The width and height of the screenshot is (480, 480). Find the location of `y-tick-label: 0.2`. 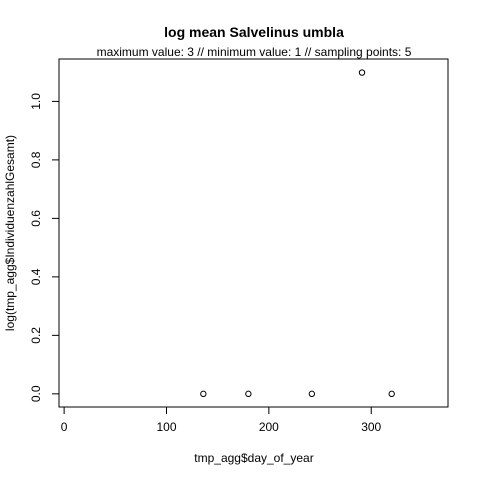

y-tick-label: 0.2 is located at coordinates (36, 335).